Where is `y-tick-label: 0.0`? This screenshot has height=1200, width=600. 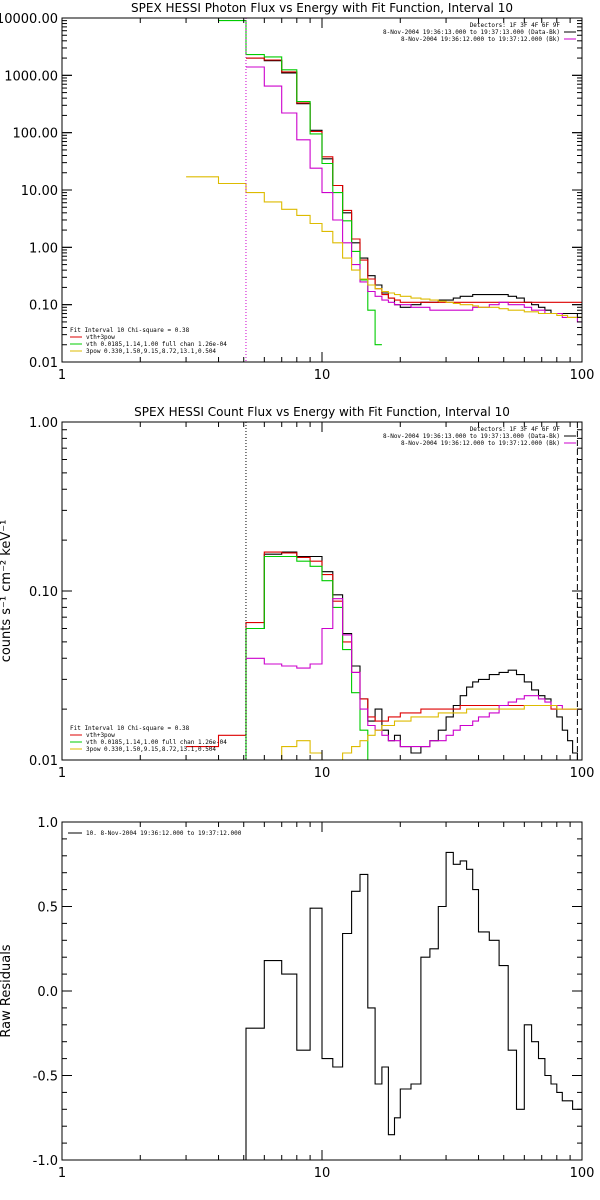
y-tick-label: 0.0 is located at coordinates (47, 992).